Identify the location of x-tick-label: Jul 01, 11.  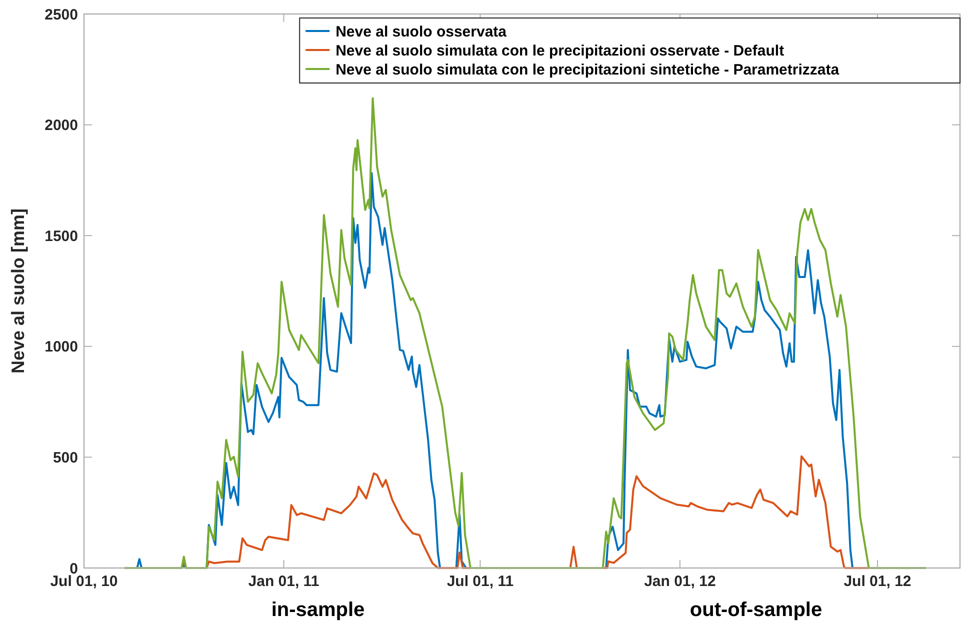
(480, 581).